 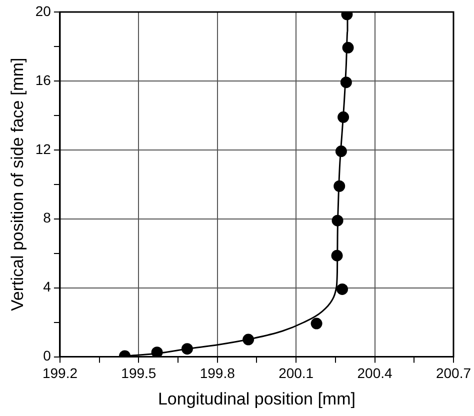 I want to click on y-tick-label: 8, so click(x=47, y=218).